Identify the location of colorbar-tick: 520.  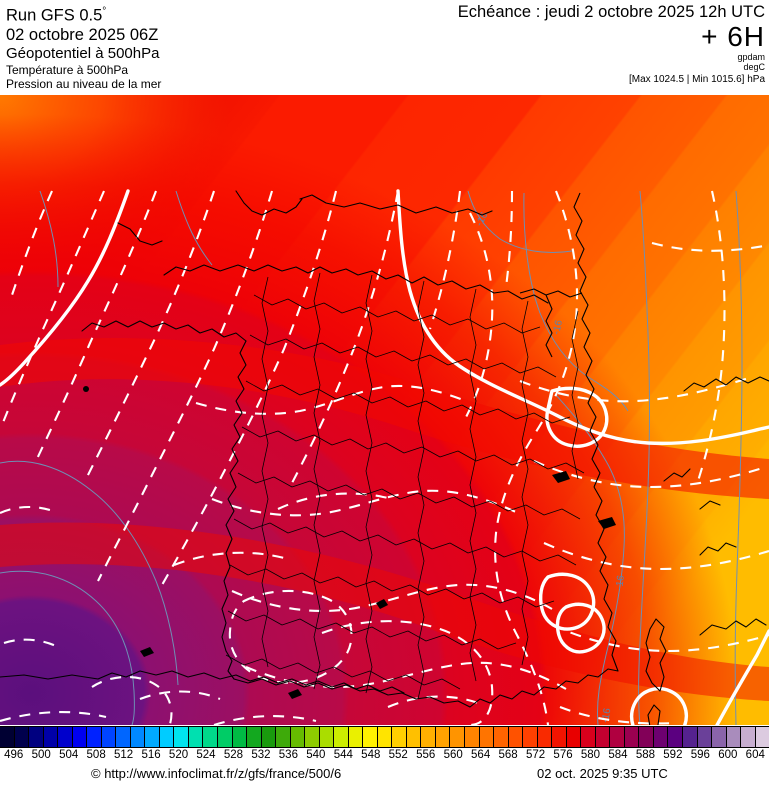
(178, 755).